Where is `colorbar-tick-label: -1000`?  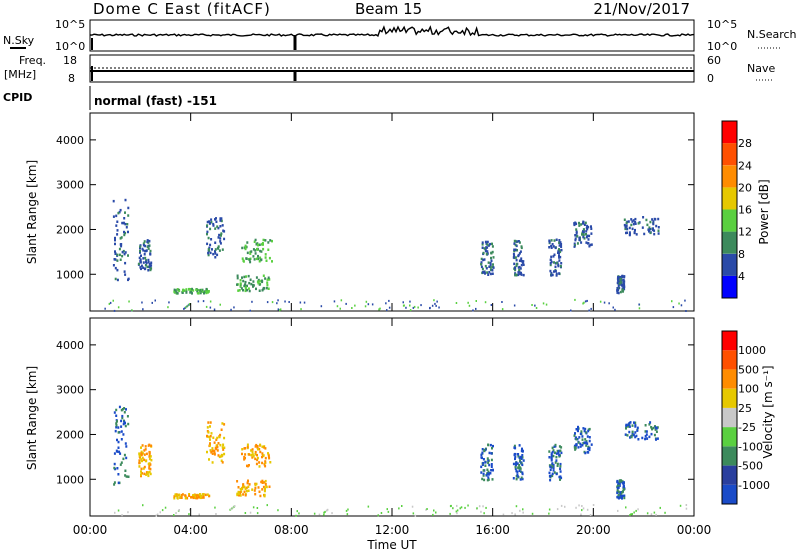
colorbar-tick-label: -1000 is located at coordinates (754, 485).